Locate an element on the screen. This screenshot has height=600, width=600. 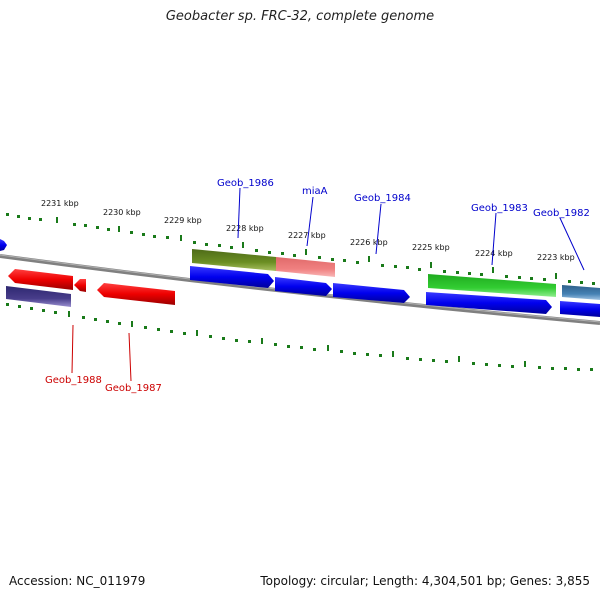
tick-label: 2228 kbp is located at coordinates (245, 228).